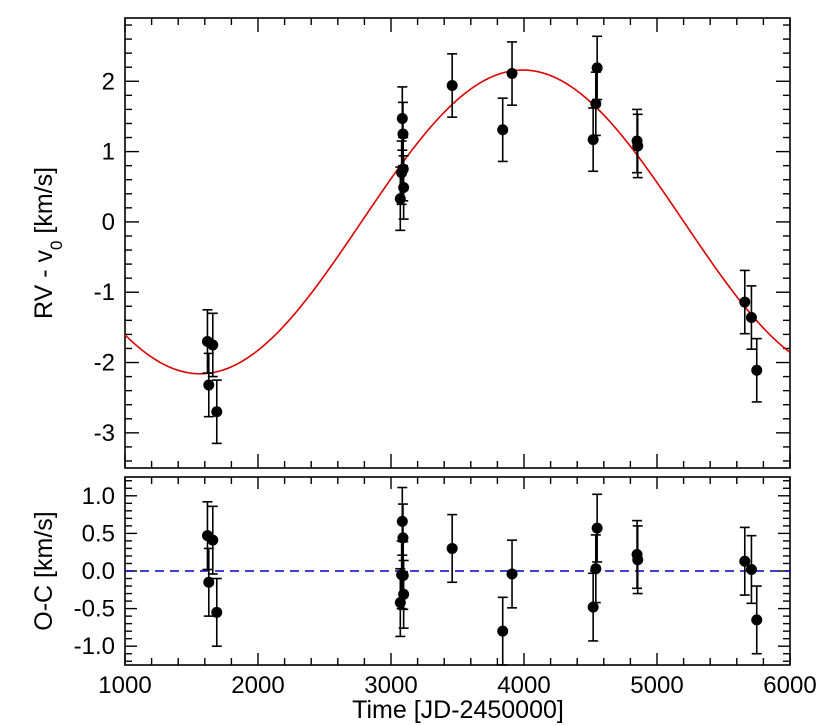 The height and width of the screenshot is (726, 830). Describe the element at coordinates (44, 204) in the screenshot. I see `rv-y-axis-label-unit: [km/s]` at that location.